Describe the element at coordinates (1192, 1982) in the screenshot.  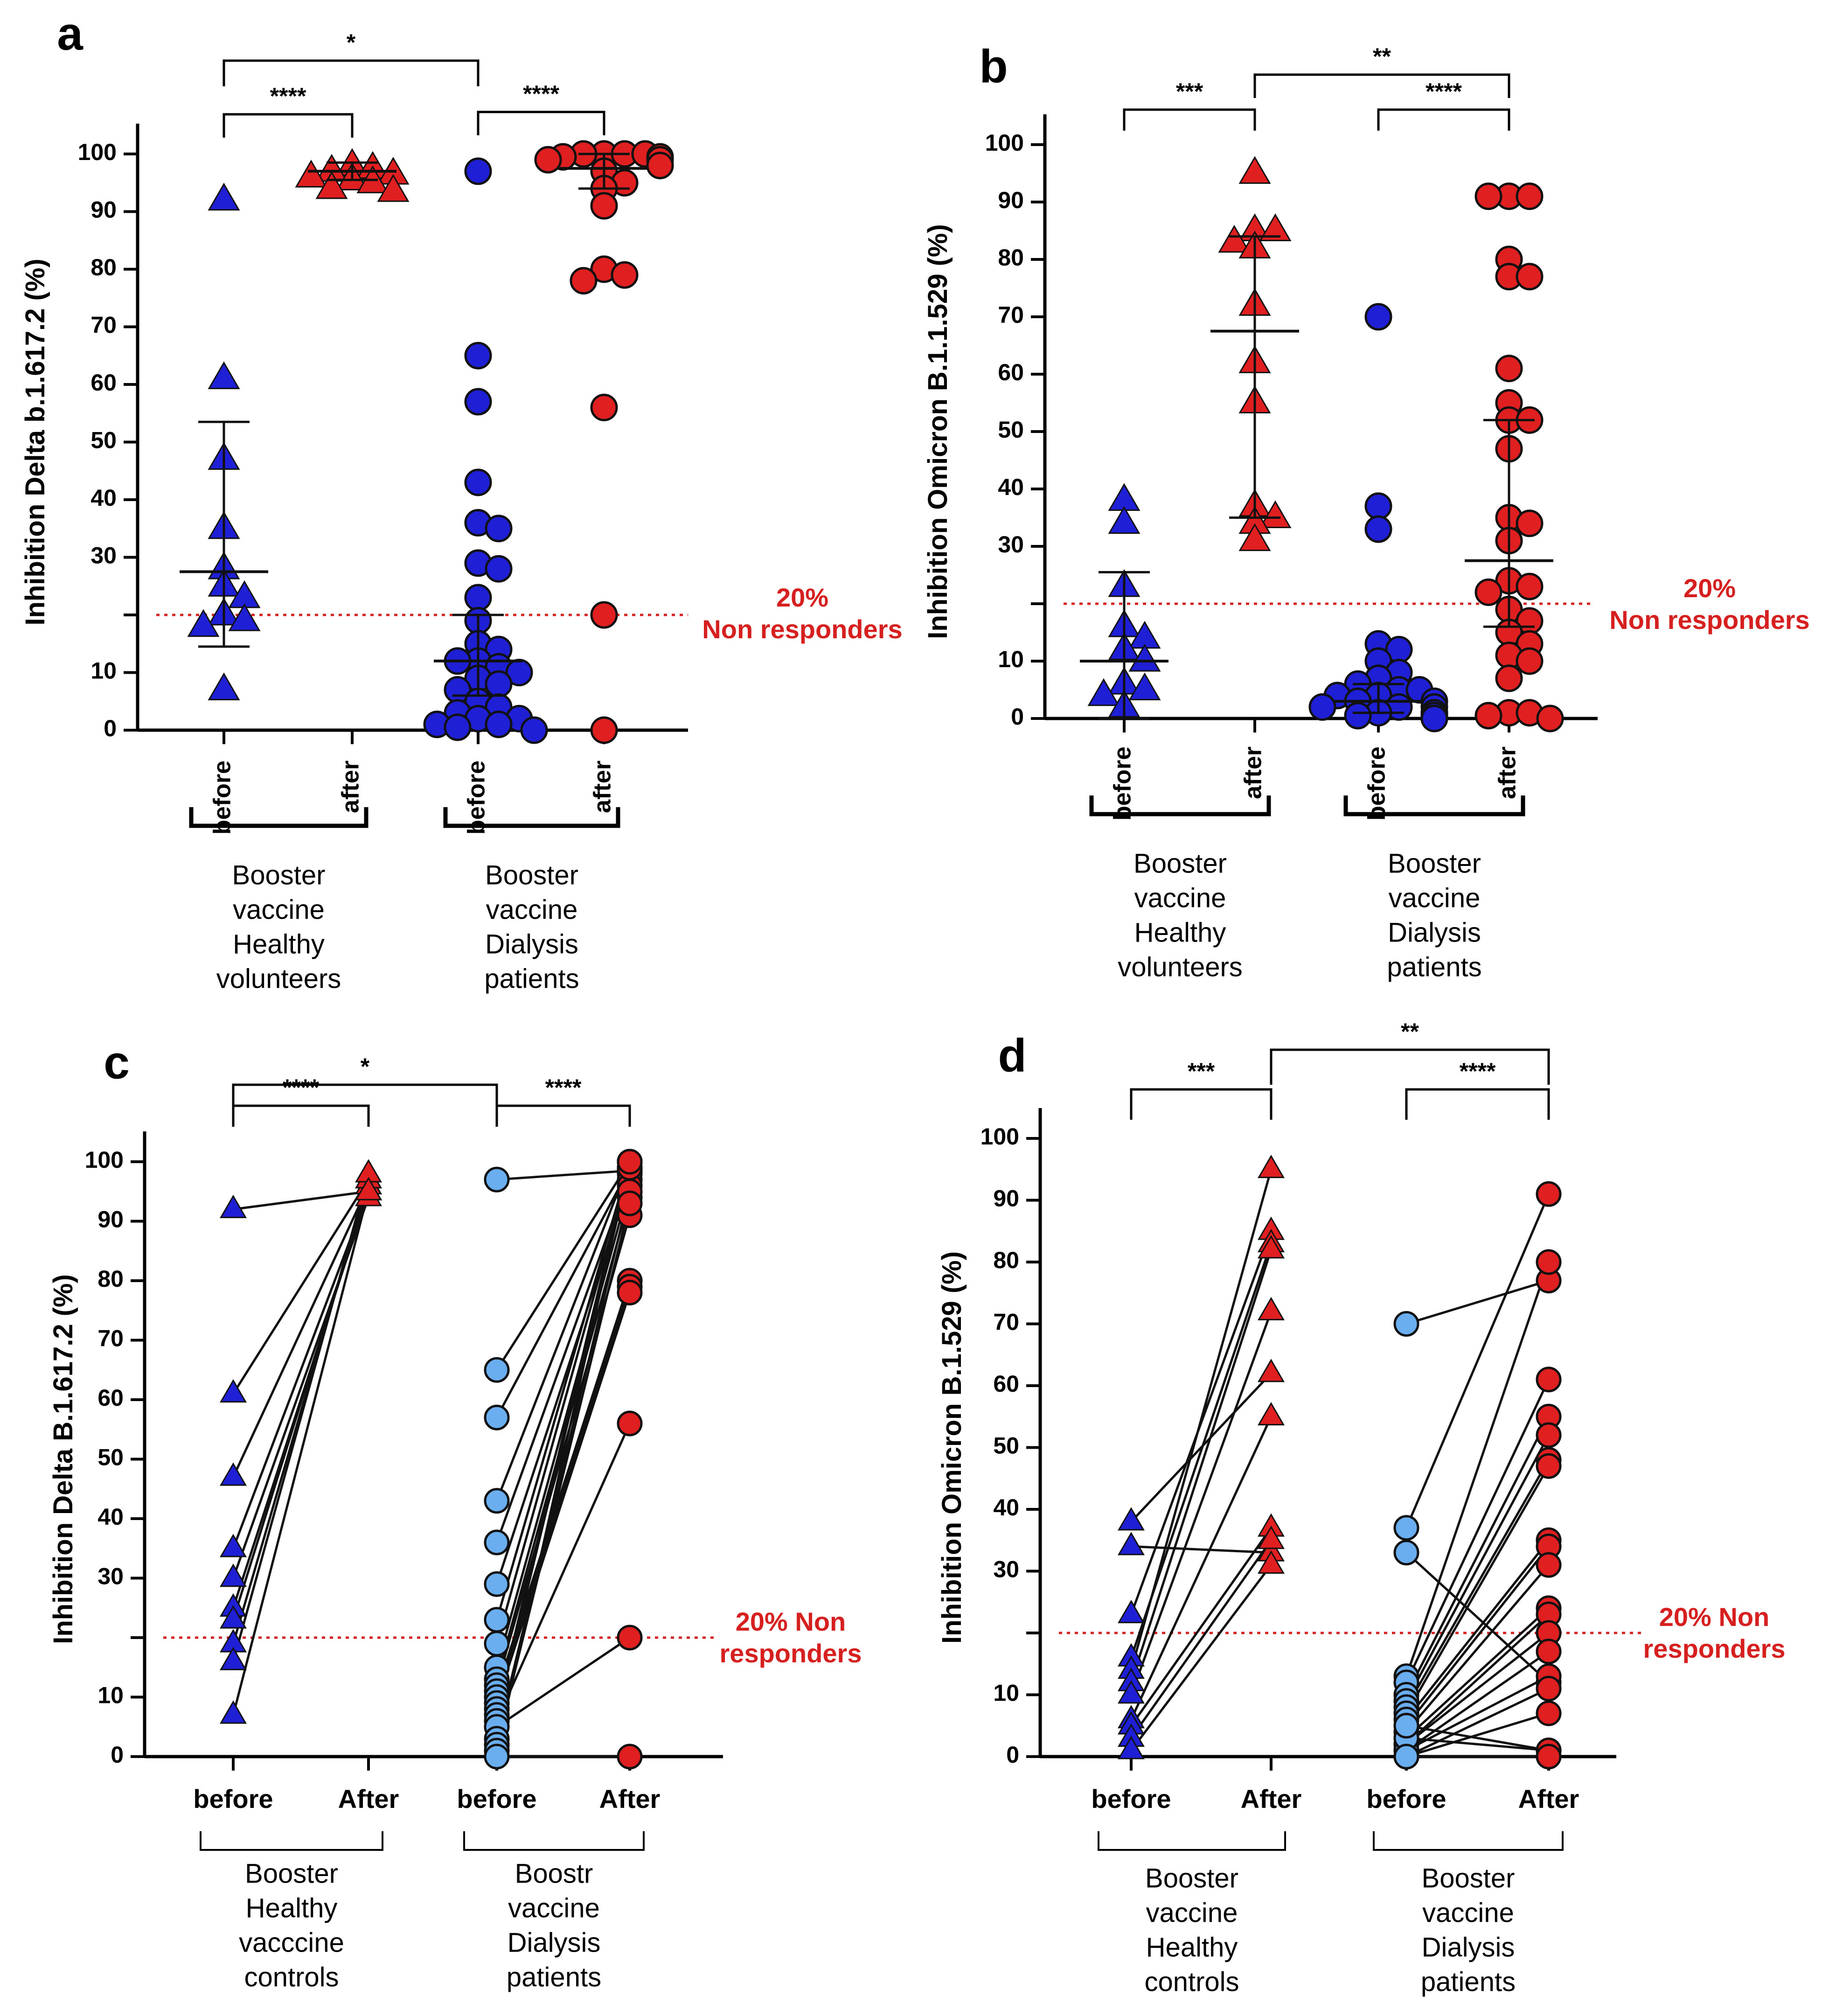
I see `group-label: controls` at that location.